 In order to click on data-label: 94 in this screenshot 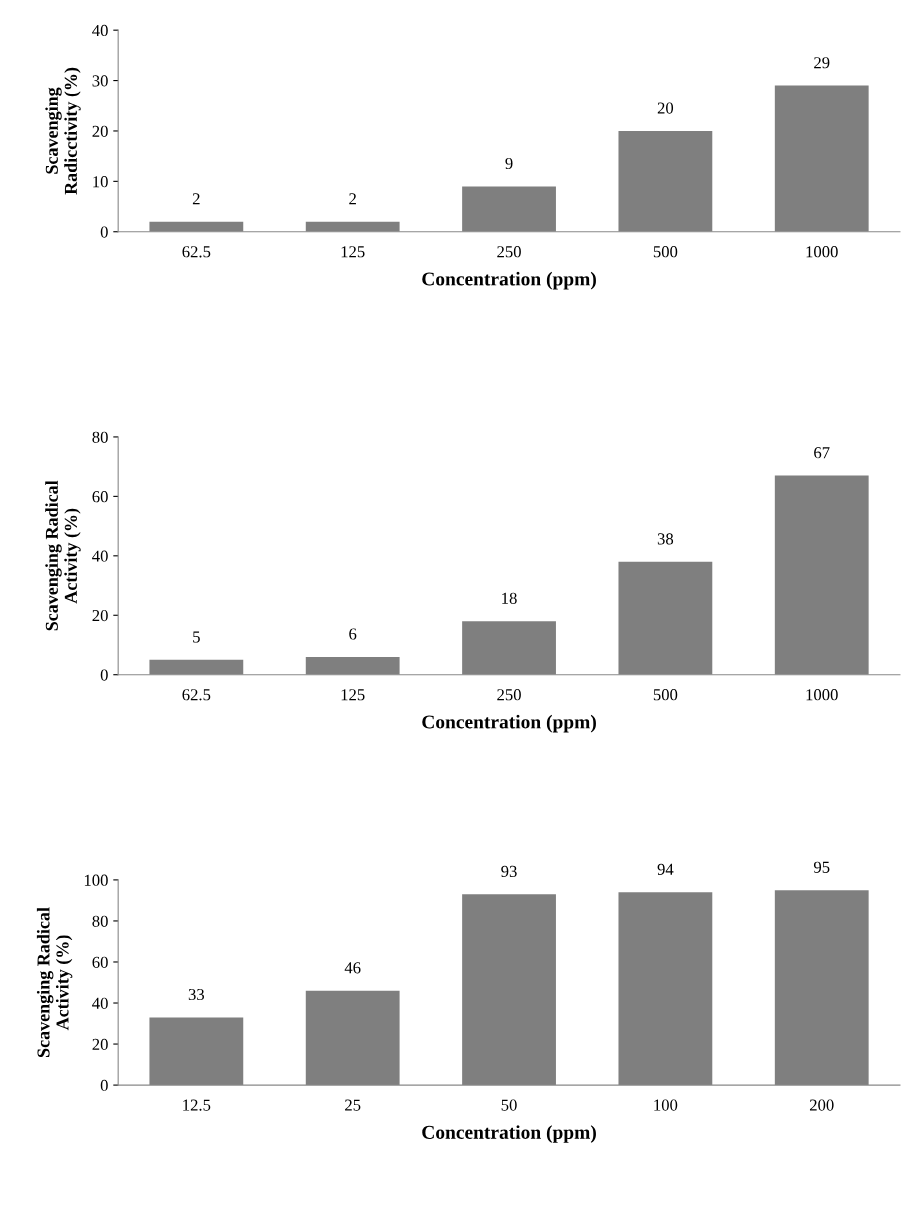, I will do `click(665, 869)`.